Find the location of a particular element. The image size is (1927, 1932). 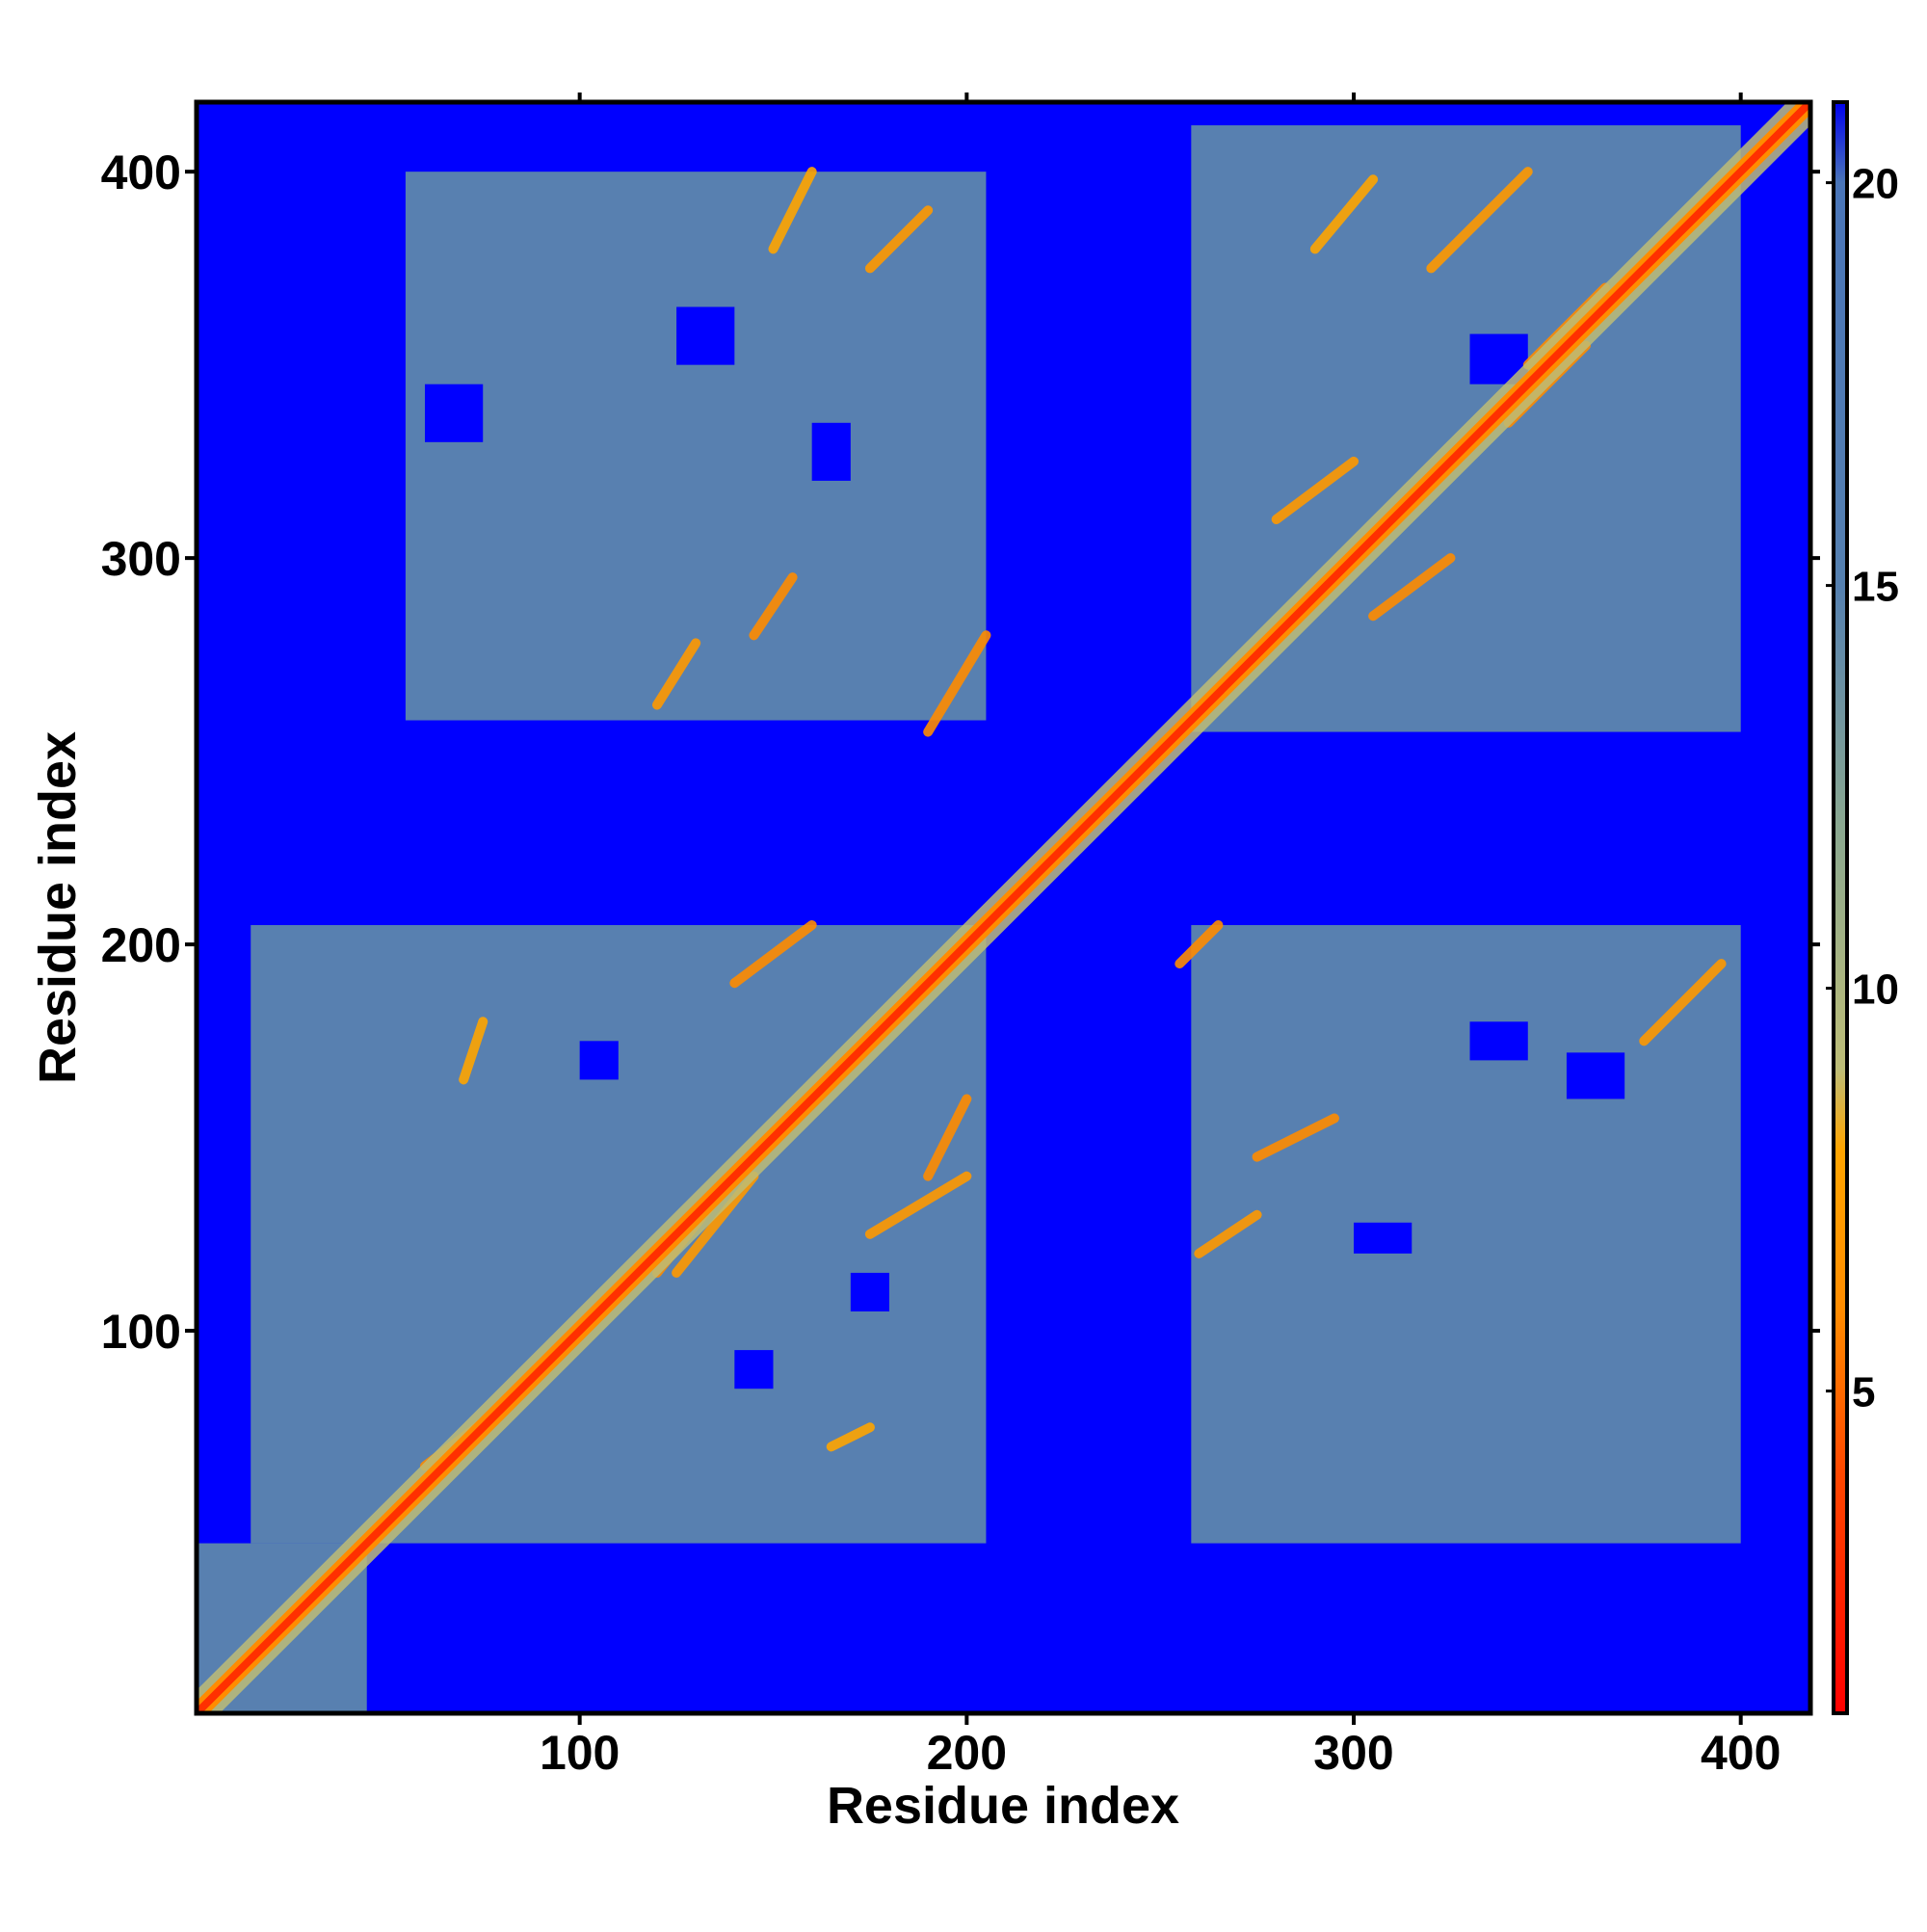

y-tick-label-200: 200 is located at coordinates (141, 945).